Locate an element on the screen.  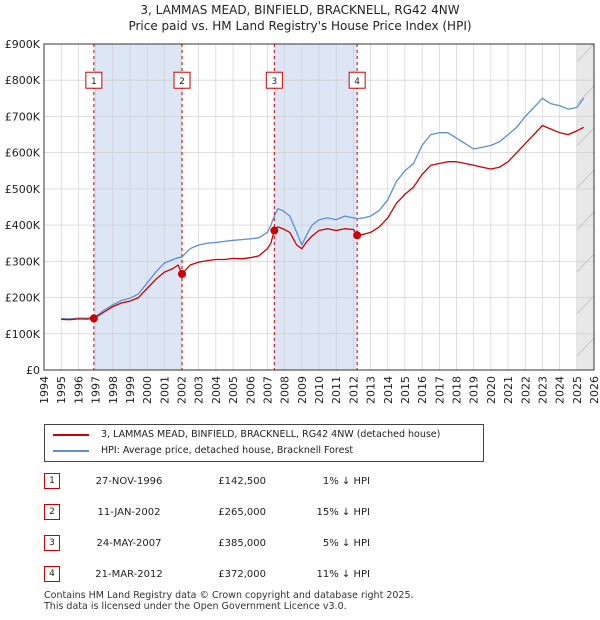
x-tick-label: 1998 is located at coordinates (113, 390).